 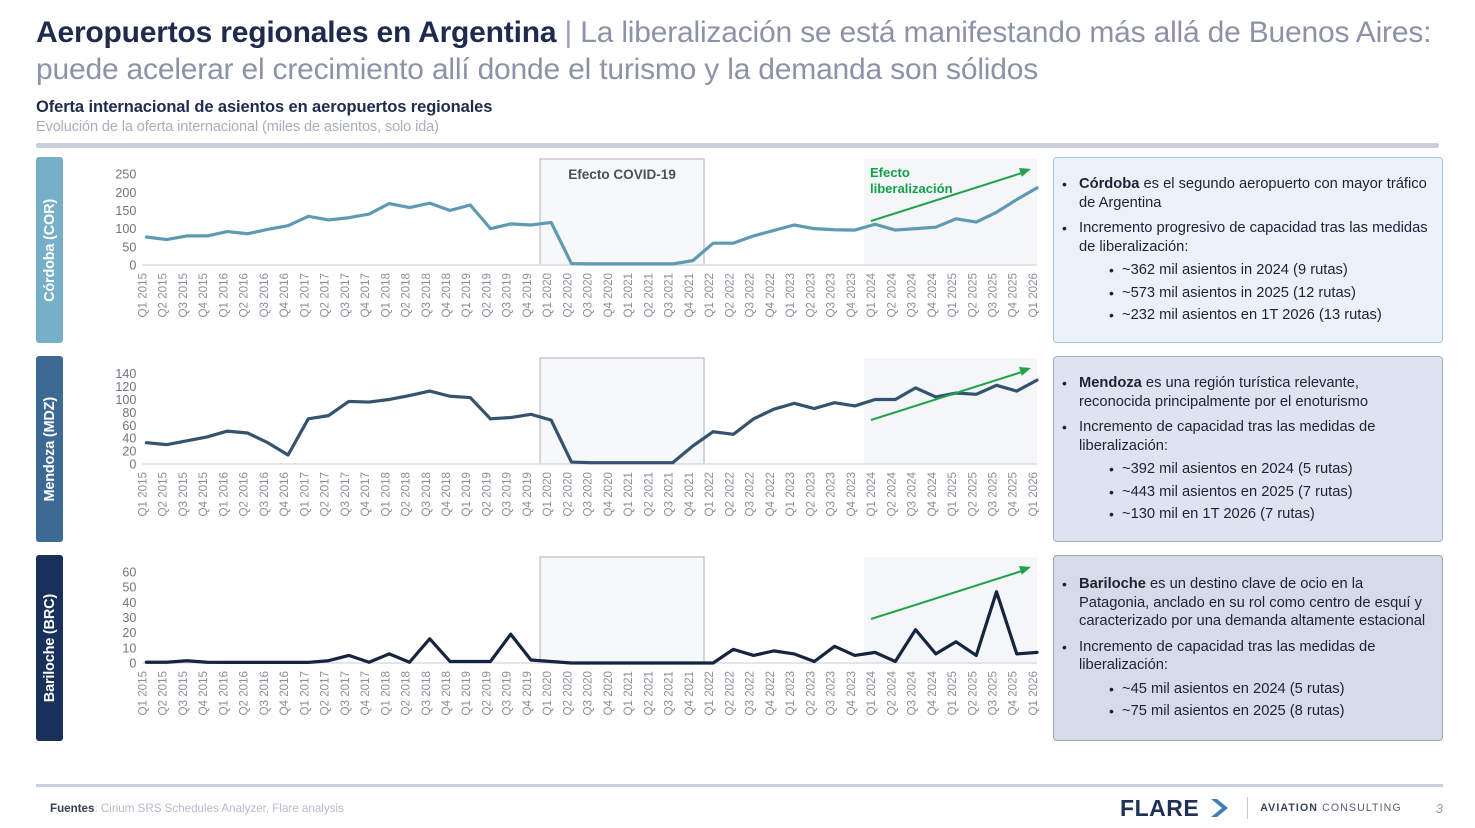 What do you see at coordinates (129, 618) in the screenshot?
I see `svg-text: 30` at bounding box center [129, 618].